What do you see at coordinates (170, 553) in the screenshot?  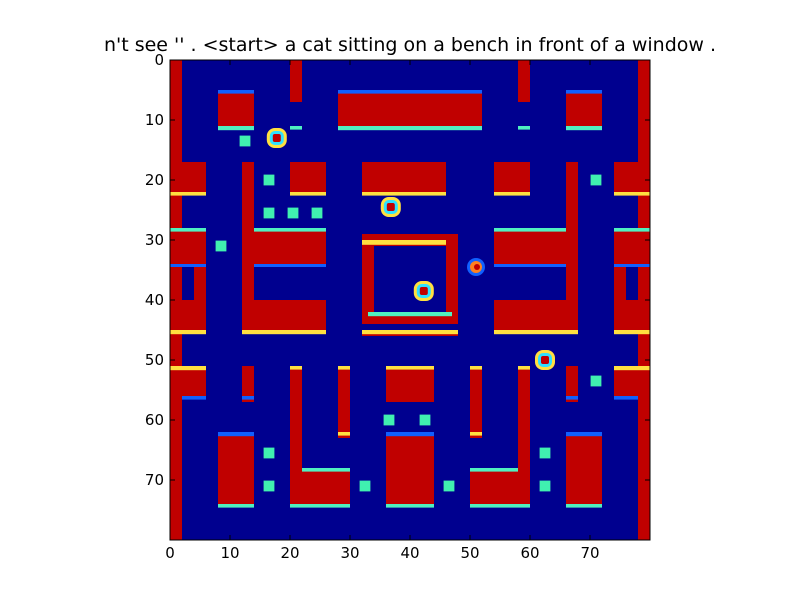 I see `x-tick-label: 0` at bounding box center [170, 553].